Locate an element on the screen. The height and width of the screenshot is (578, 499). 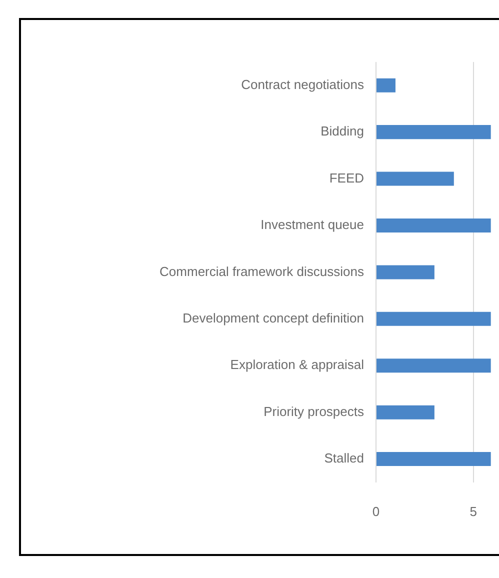
x-tick-label: 5 is located at coordinates (473, 511).